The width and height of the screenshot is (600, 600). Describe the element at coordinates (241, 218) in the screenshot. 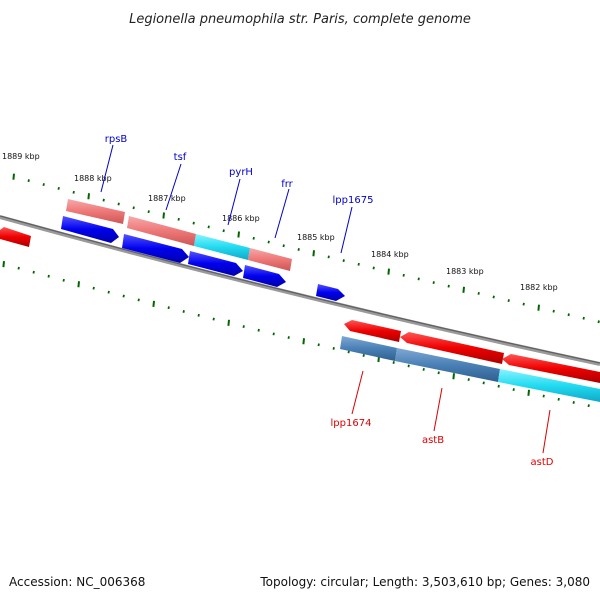

I see `tick-label-1886: 1886 kbp` at that location.